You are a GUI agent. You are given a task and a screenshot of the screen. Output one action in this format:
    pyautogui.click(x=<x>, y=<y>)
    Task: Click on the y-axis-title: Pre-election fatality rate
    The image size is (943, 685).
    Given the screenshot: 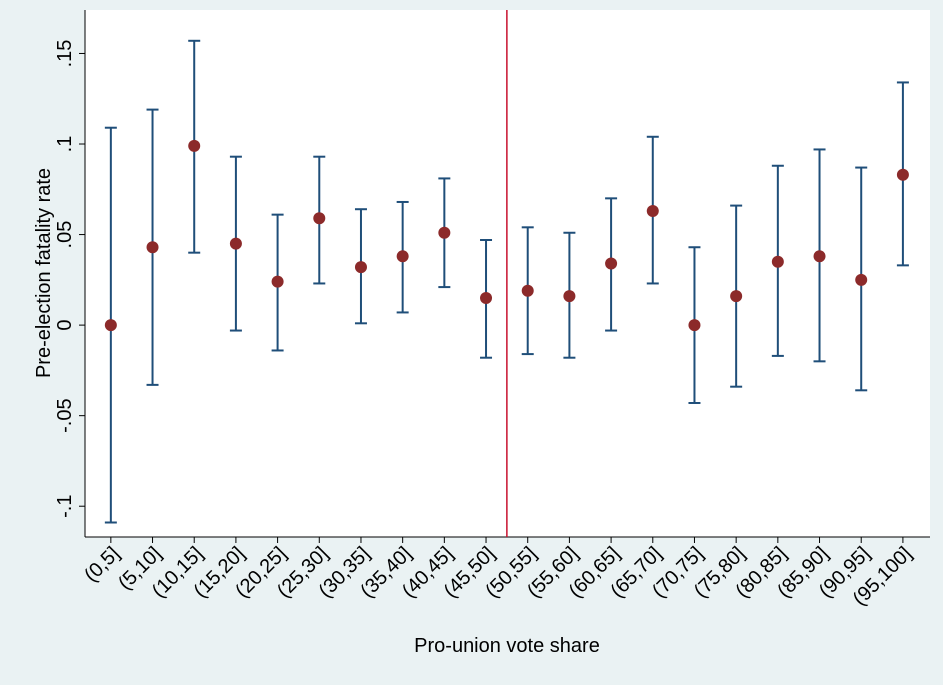 What is the action you would take?
    pyautogui.click(x=44, y=273)
    